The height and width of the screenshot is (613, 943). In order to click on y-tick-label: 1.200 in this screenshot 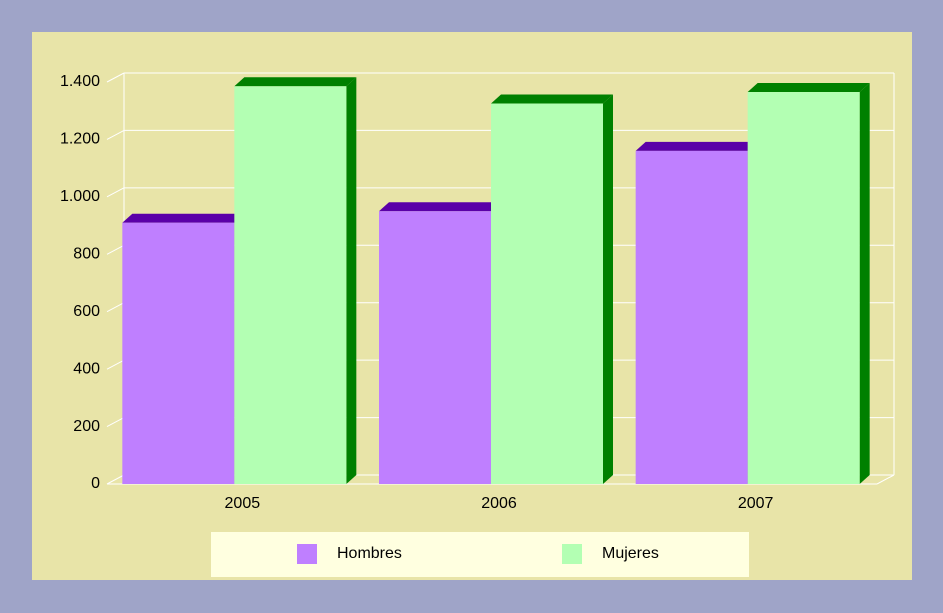, I will do `click(80, 139)`.